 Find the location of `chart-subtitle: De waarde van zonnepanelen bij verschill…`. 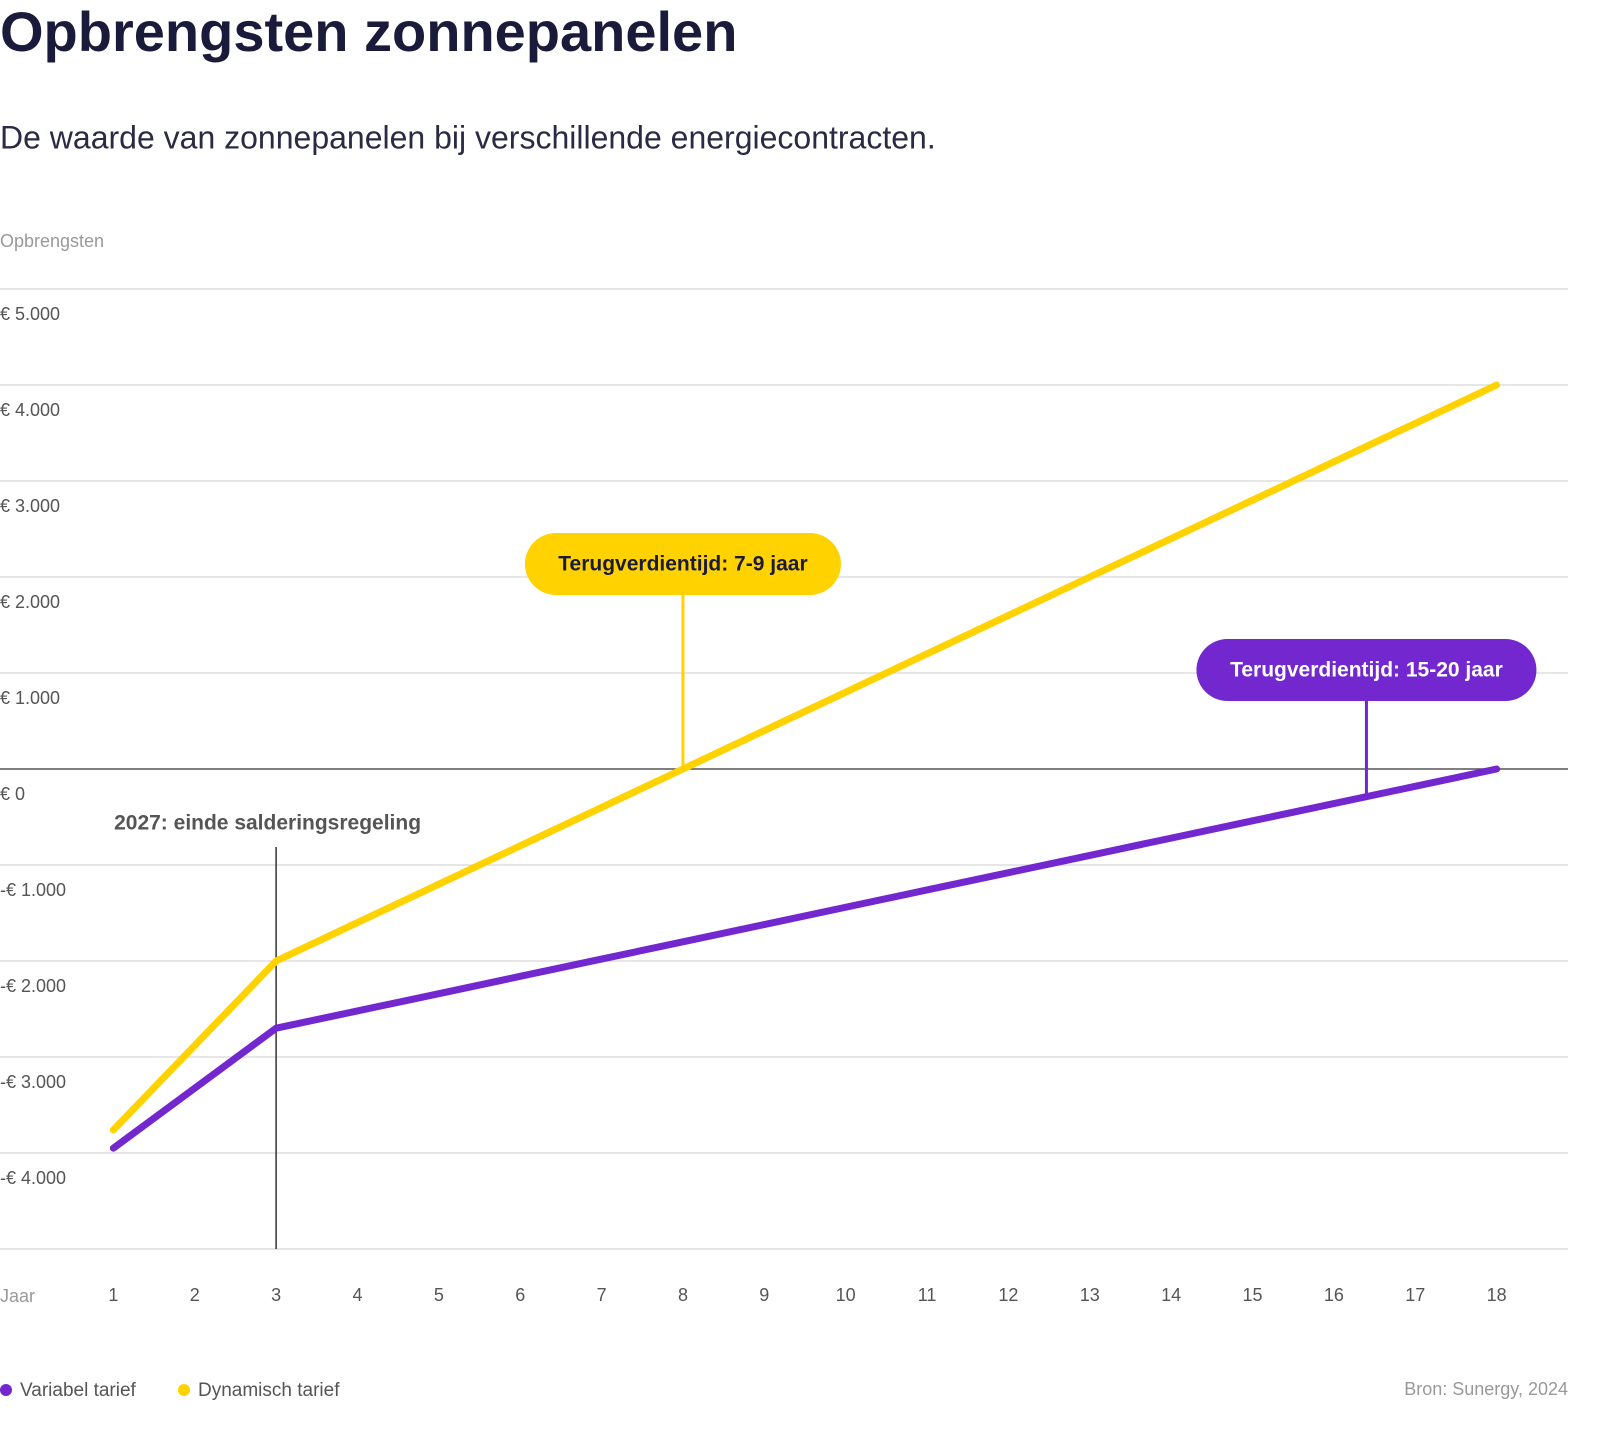

chart-subtitle: De waarde van zonnepanelen bij verschill… is located at coordinates (468, 137).